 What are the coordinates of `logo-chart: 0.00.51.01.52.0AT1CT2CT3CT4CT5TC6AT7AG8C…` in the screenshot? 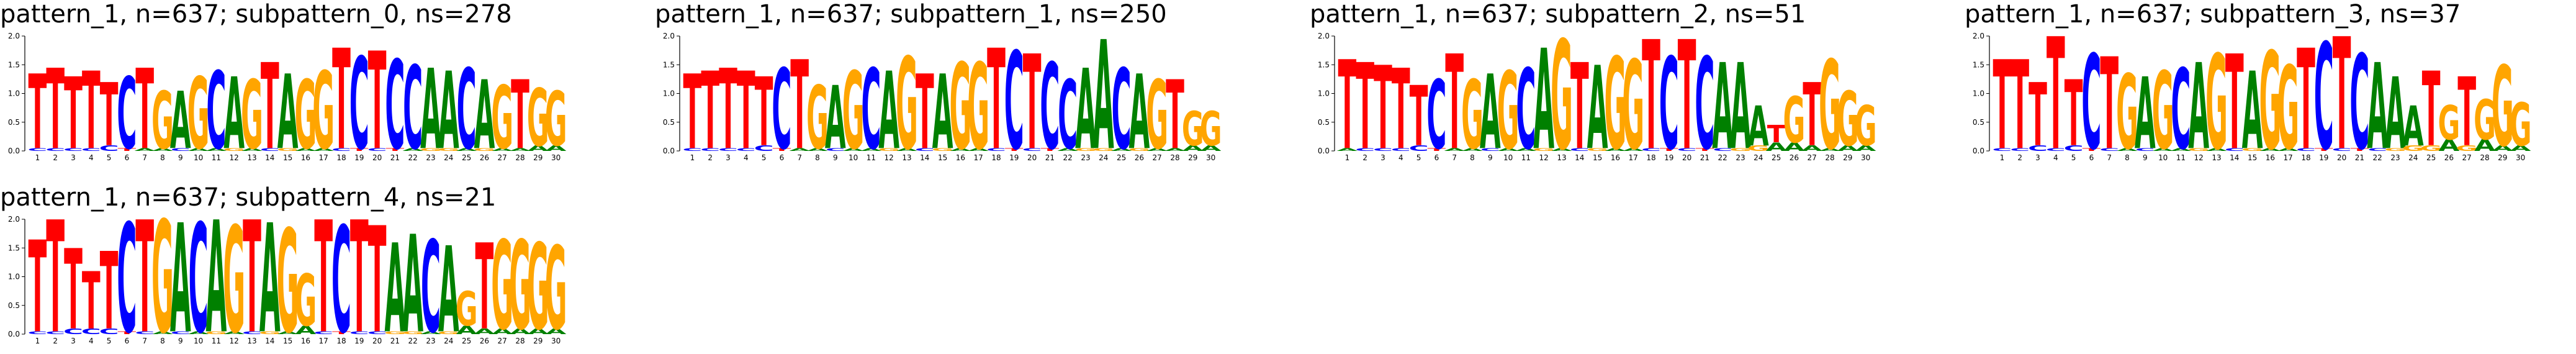 It's located at (1597, 96).